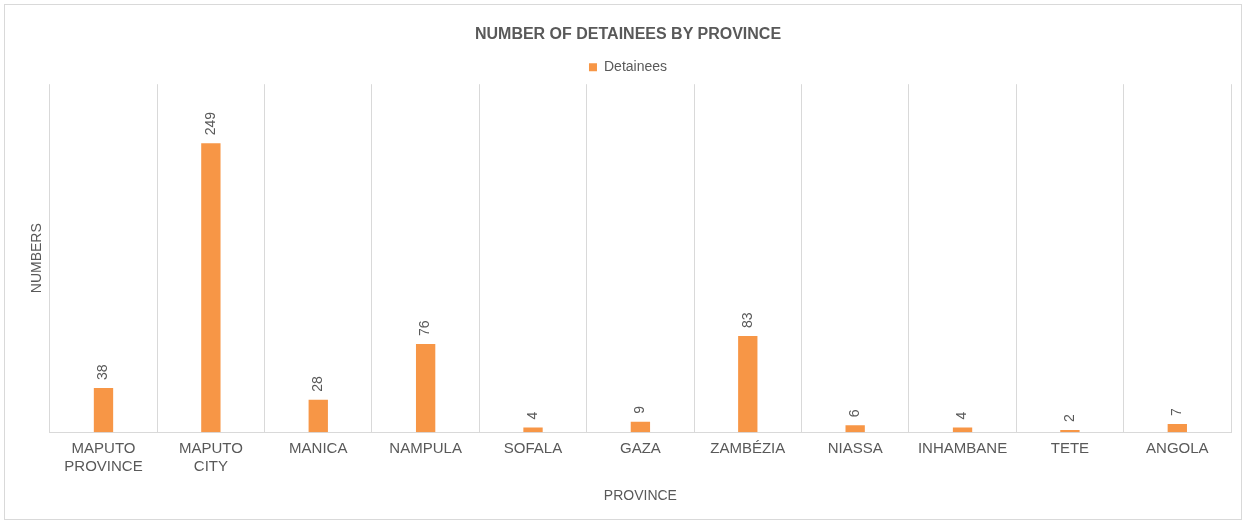  What do you see at coordinates (854, 413) in the screenshot?
I see `data-label: 6` at bounding box center [854, 413].